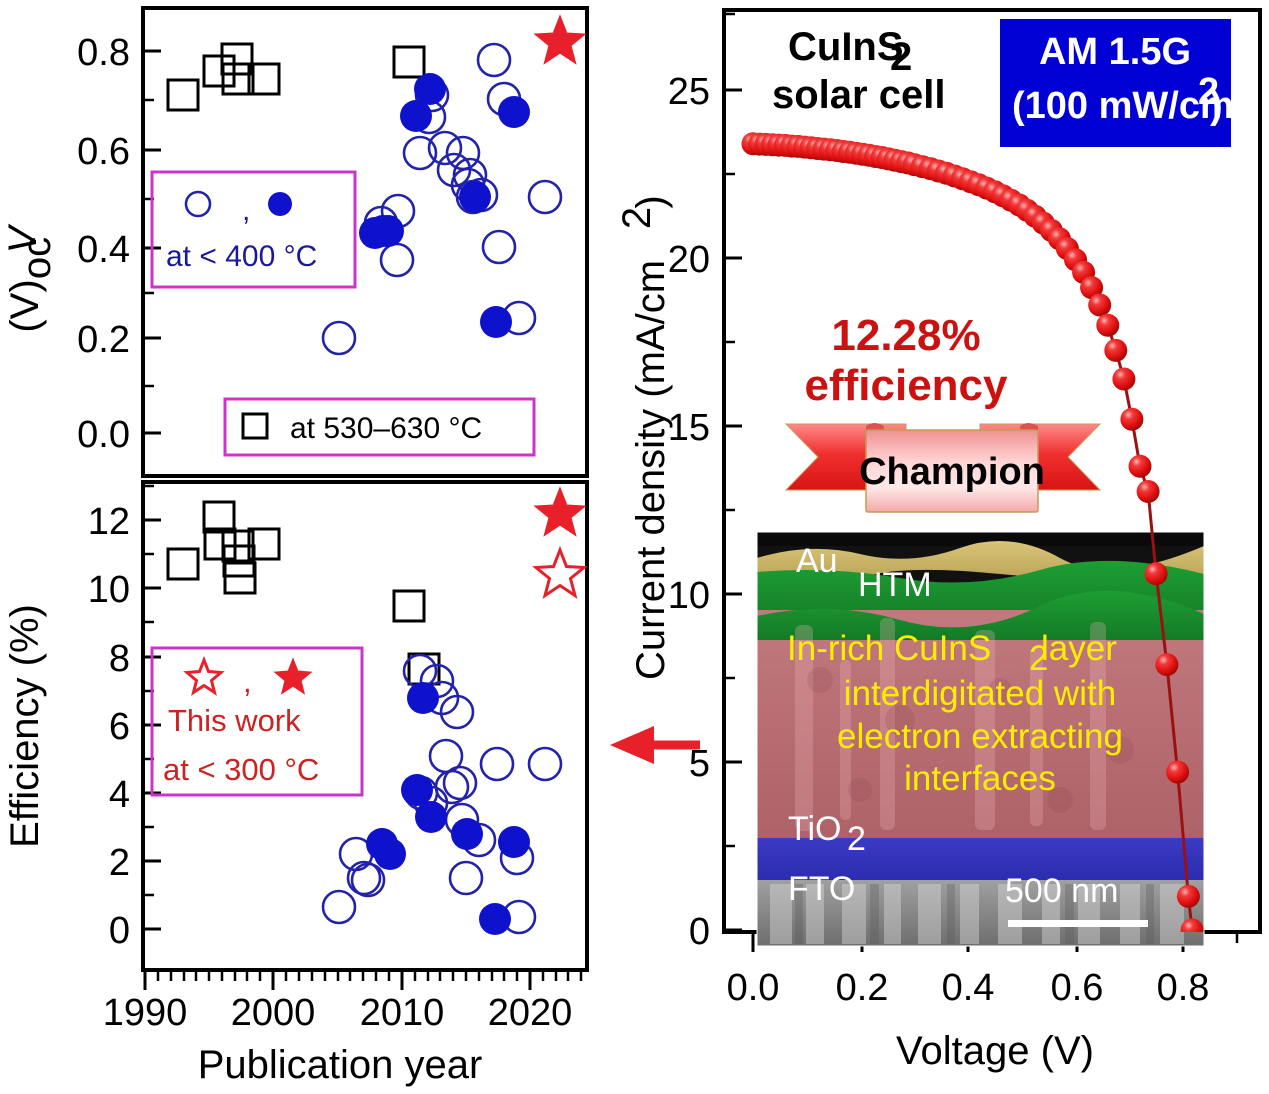  I want to click on eff-ytick-4: 4, so click(119, 795).